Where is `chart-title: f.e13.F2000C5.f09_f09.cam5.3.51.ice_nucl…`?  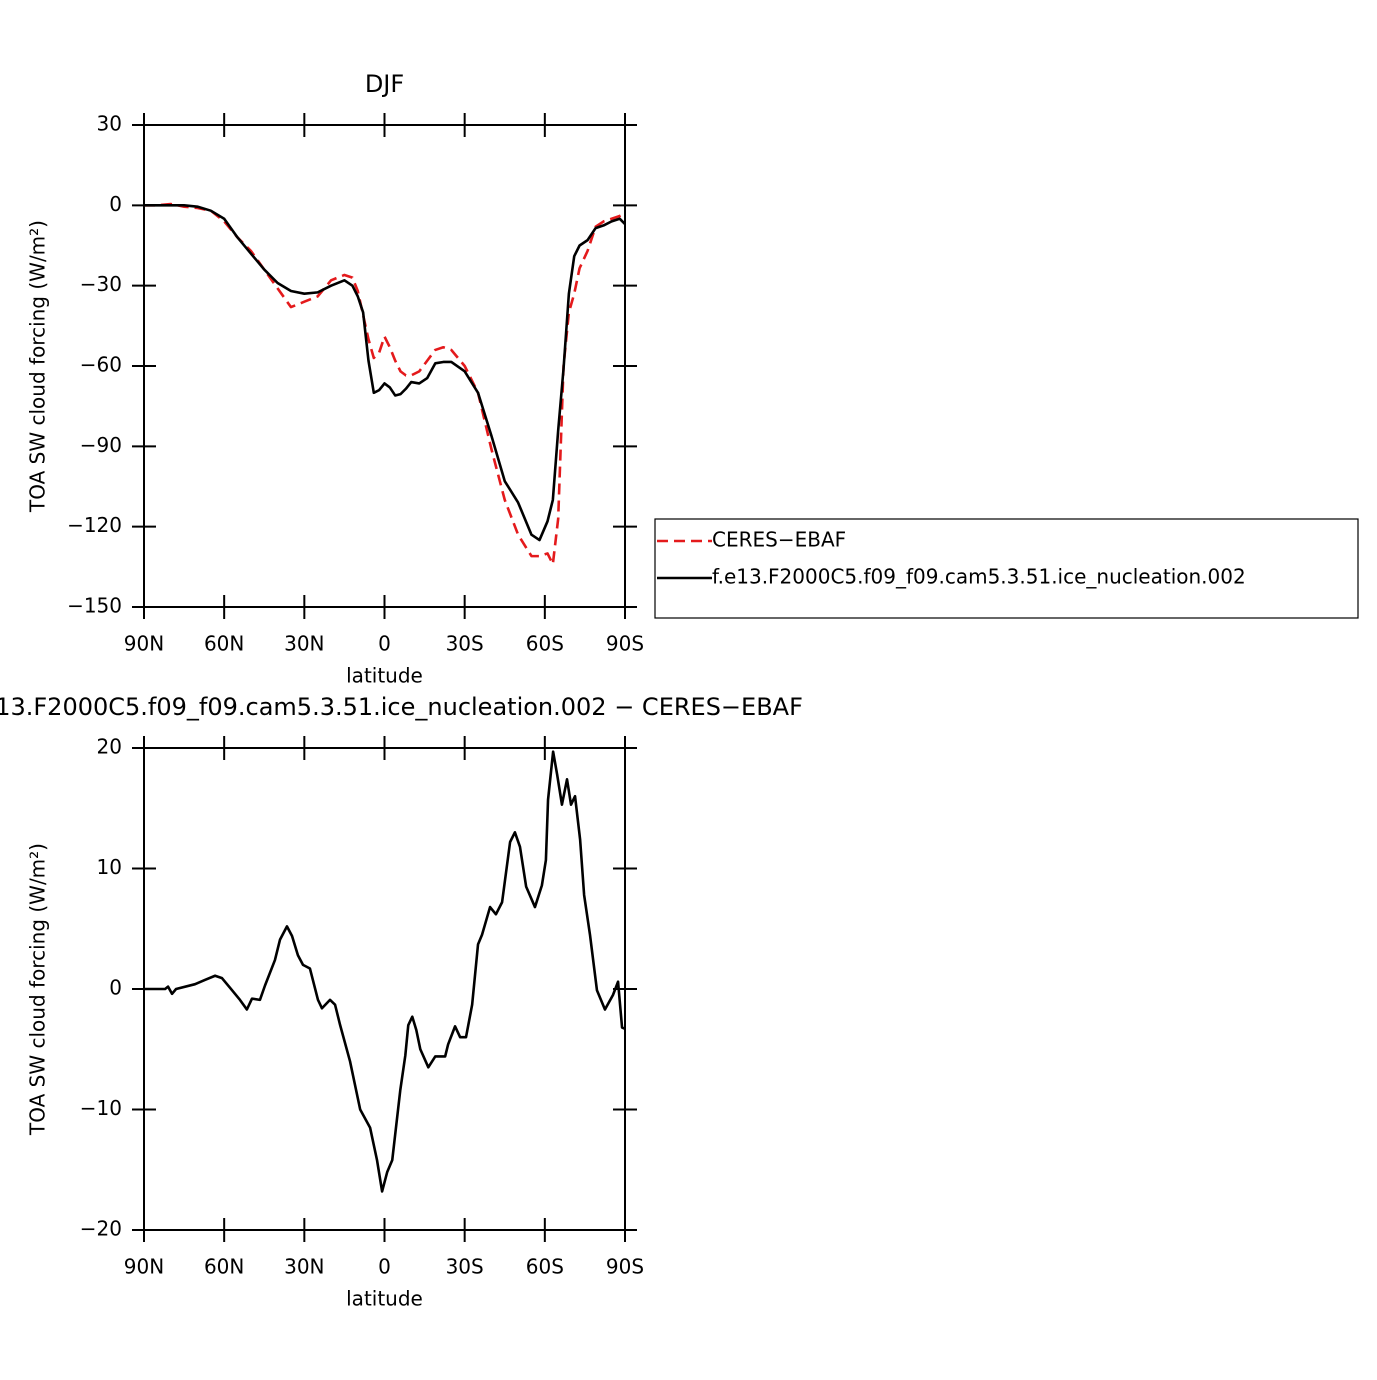
chart-title: f.e13.F2000C5.f09_f09.cam5.3.51.ice_nucl… is located at coordinates (401, 707).